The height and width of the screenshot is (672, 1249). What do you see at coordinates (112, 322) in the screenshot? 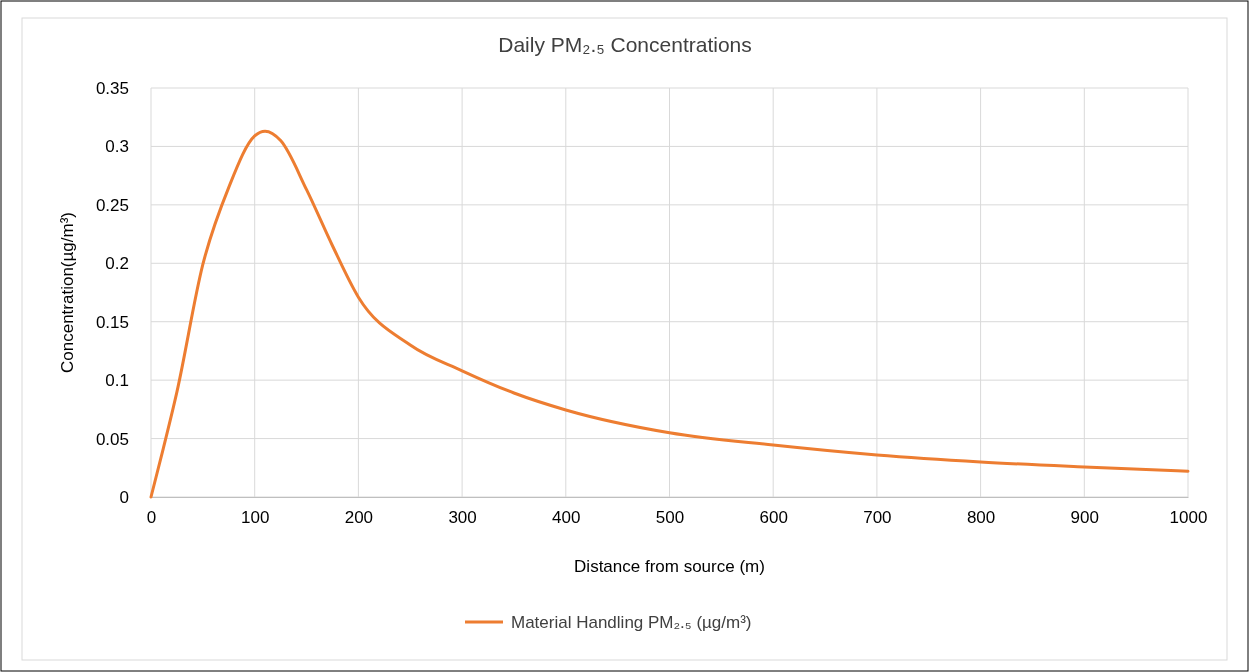
I see `y-tick-label: 0.15` at bounding box center [112, 322].